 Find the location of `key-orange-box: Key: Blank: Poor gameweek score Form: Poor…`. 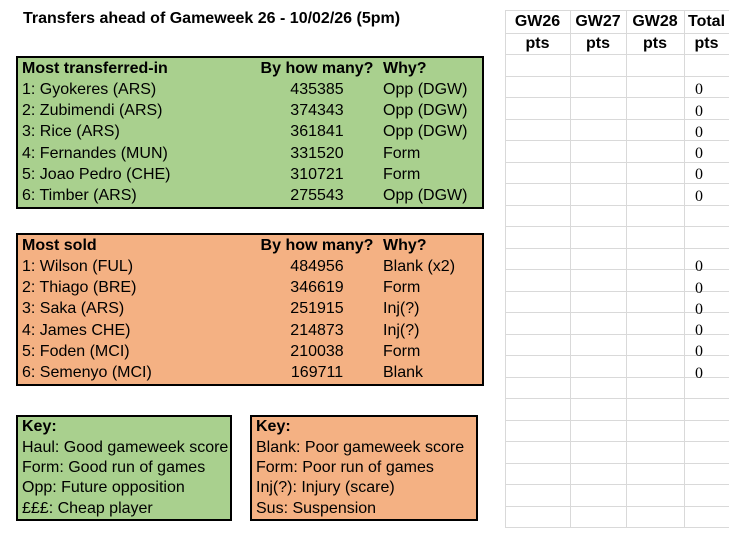

key-orange-box: Key: Blank: Poor gameweek score Form: Poor… is located at coordinates (364, 468).